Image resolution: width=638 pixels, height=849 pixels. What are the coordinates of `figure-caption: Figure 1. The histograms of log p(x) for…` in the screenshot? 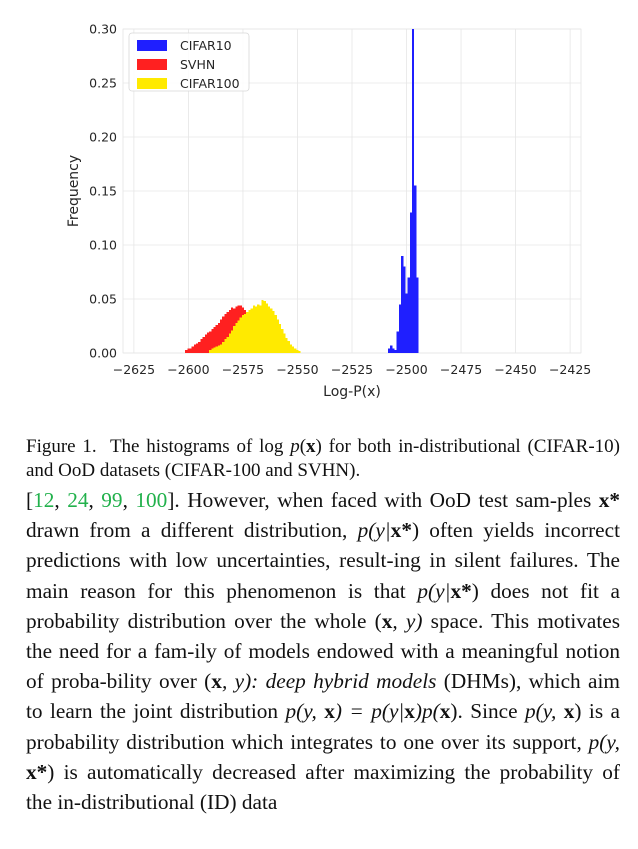 It's located at (323, 459).